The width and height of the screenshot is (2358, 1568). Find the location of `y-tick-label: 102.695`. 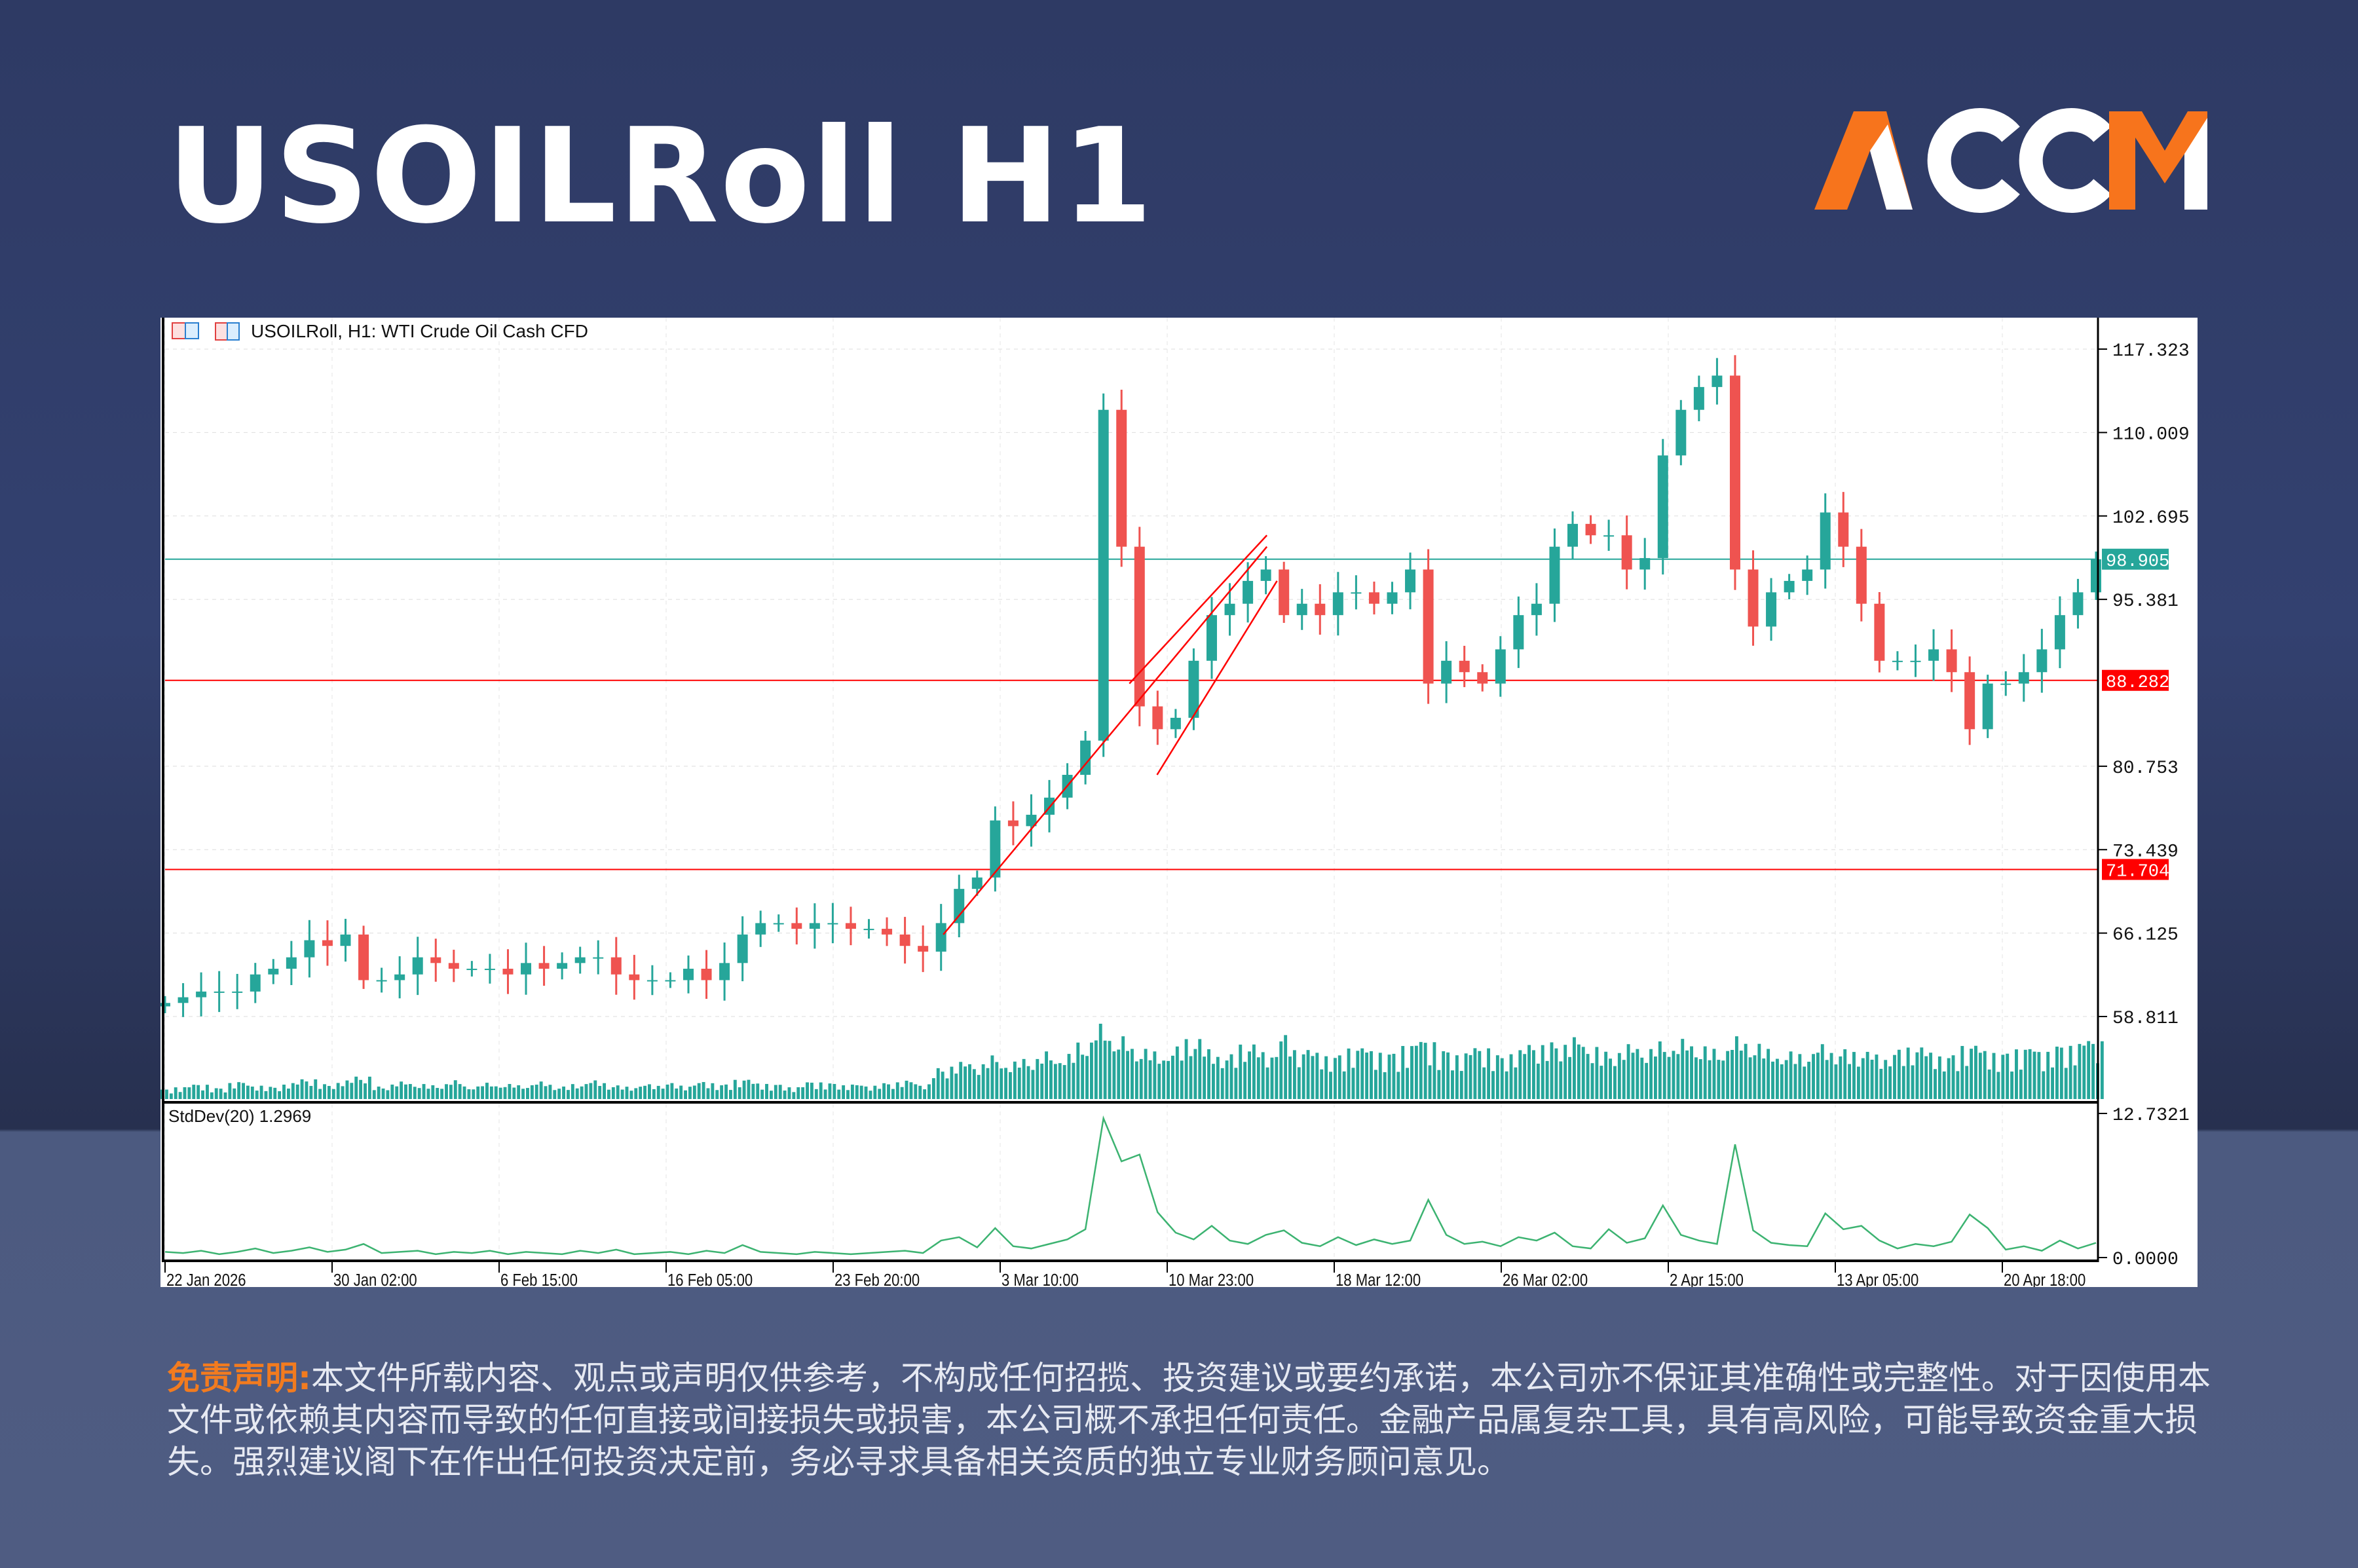

y-tick-label: 102.695 is located at coordinates (2151, 518).